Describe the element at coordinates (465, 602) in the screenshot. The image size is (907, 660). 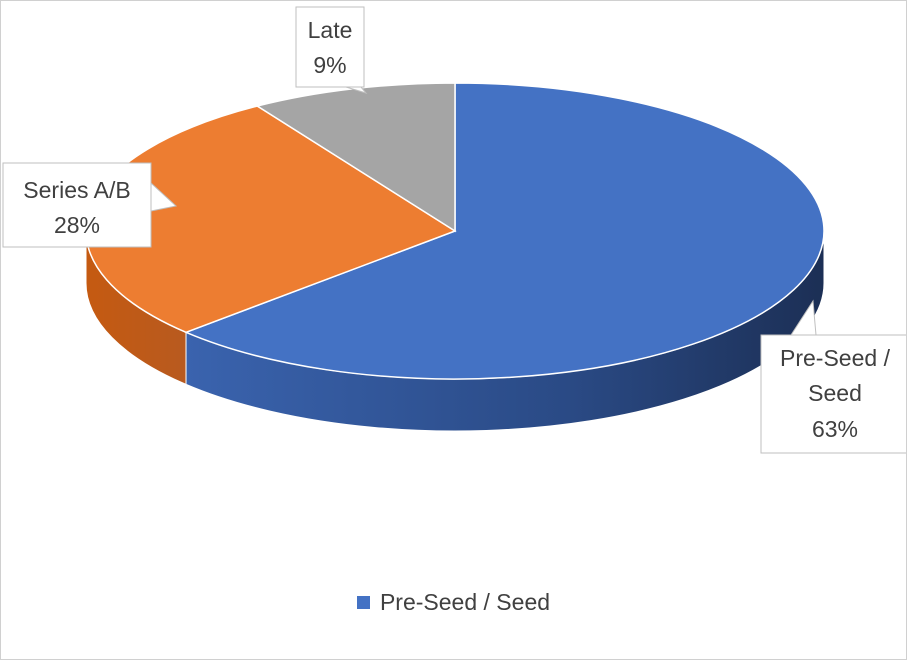
I see `legend-label-pre-seed: Pre-Seed / Seed` at that location.